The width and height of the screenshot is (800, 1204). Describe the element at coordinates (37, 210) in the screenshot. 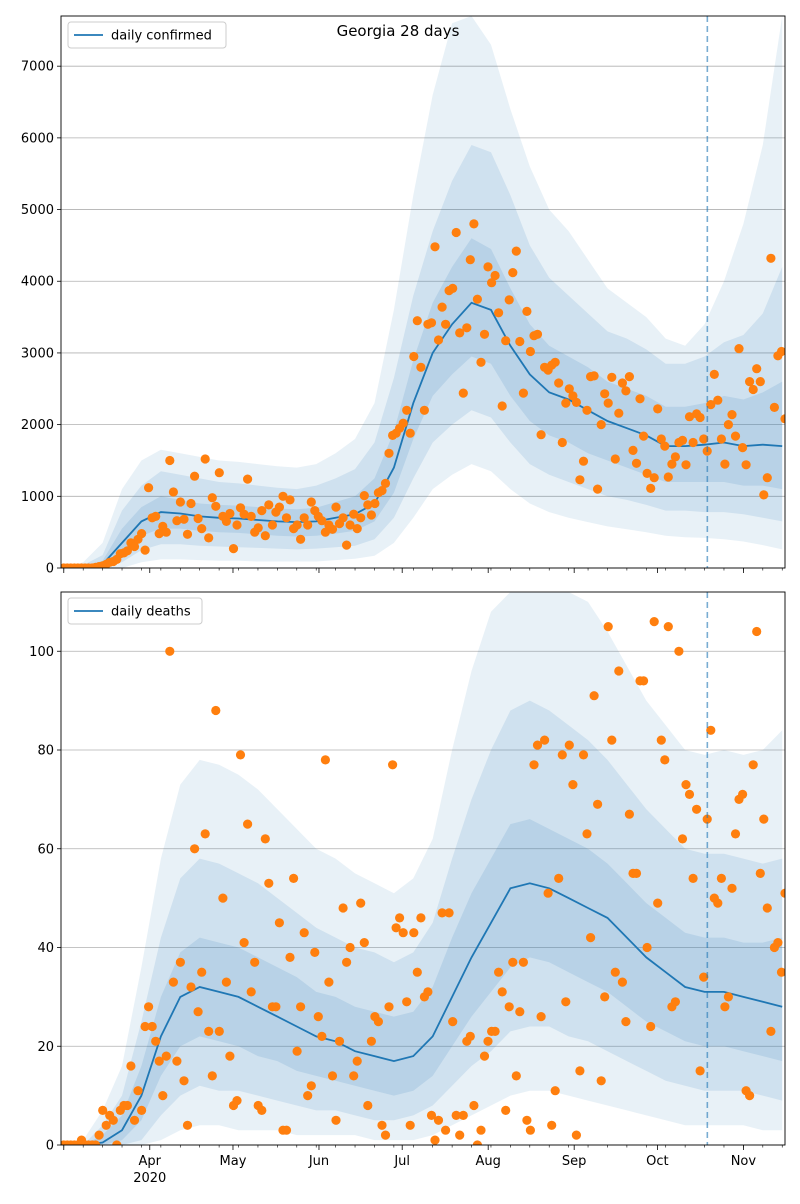

I see `y-tick-label: 5000` at that location.